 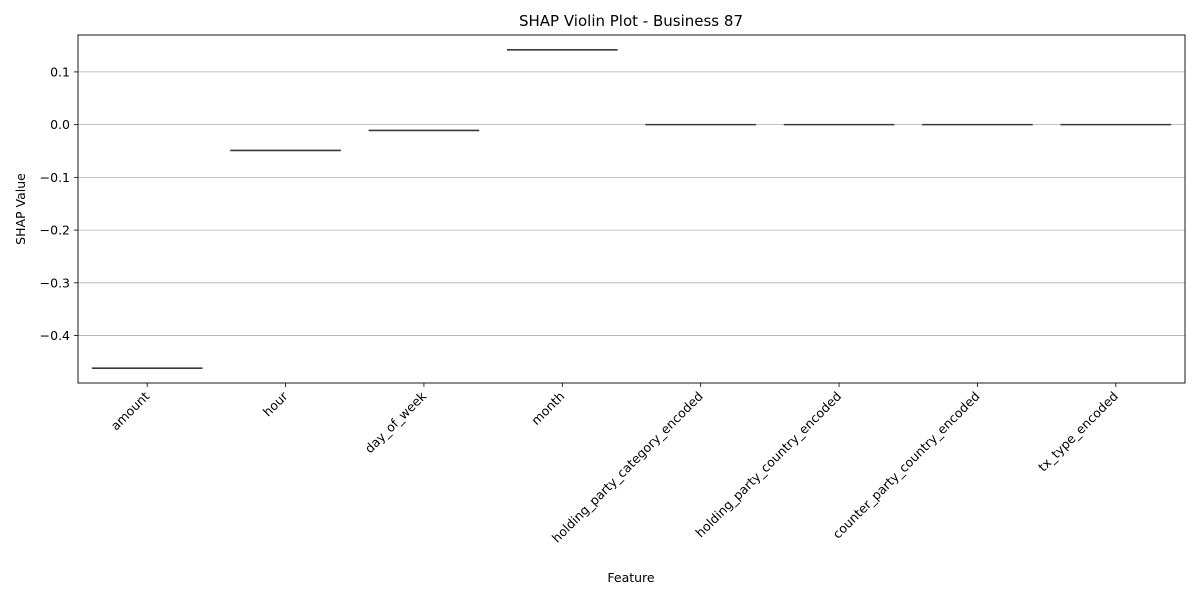 I want to click on y-tick-label: −0.1, so click(x=55, y=177).